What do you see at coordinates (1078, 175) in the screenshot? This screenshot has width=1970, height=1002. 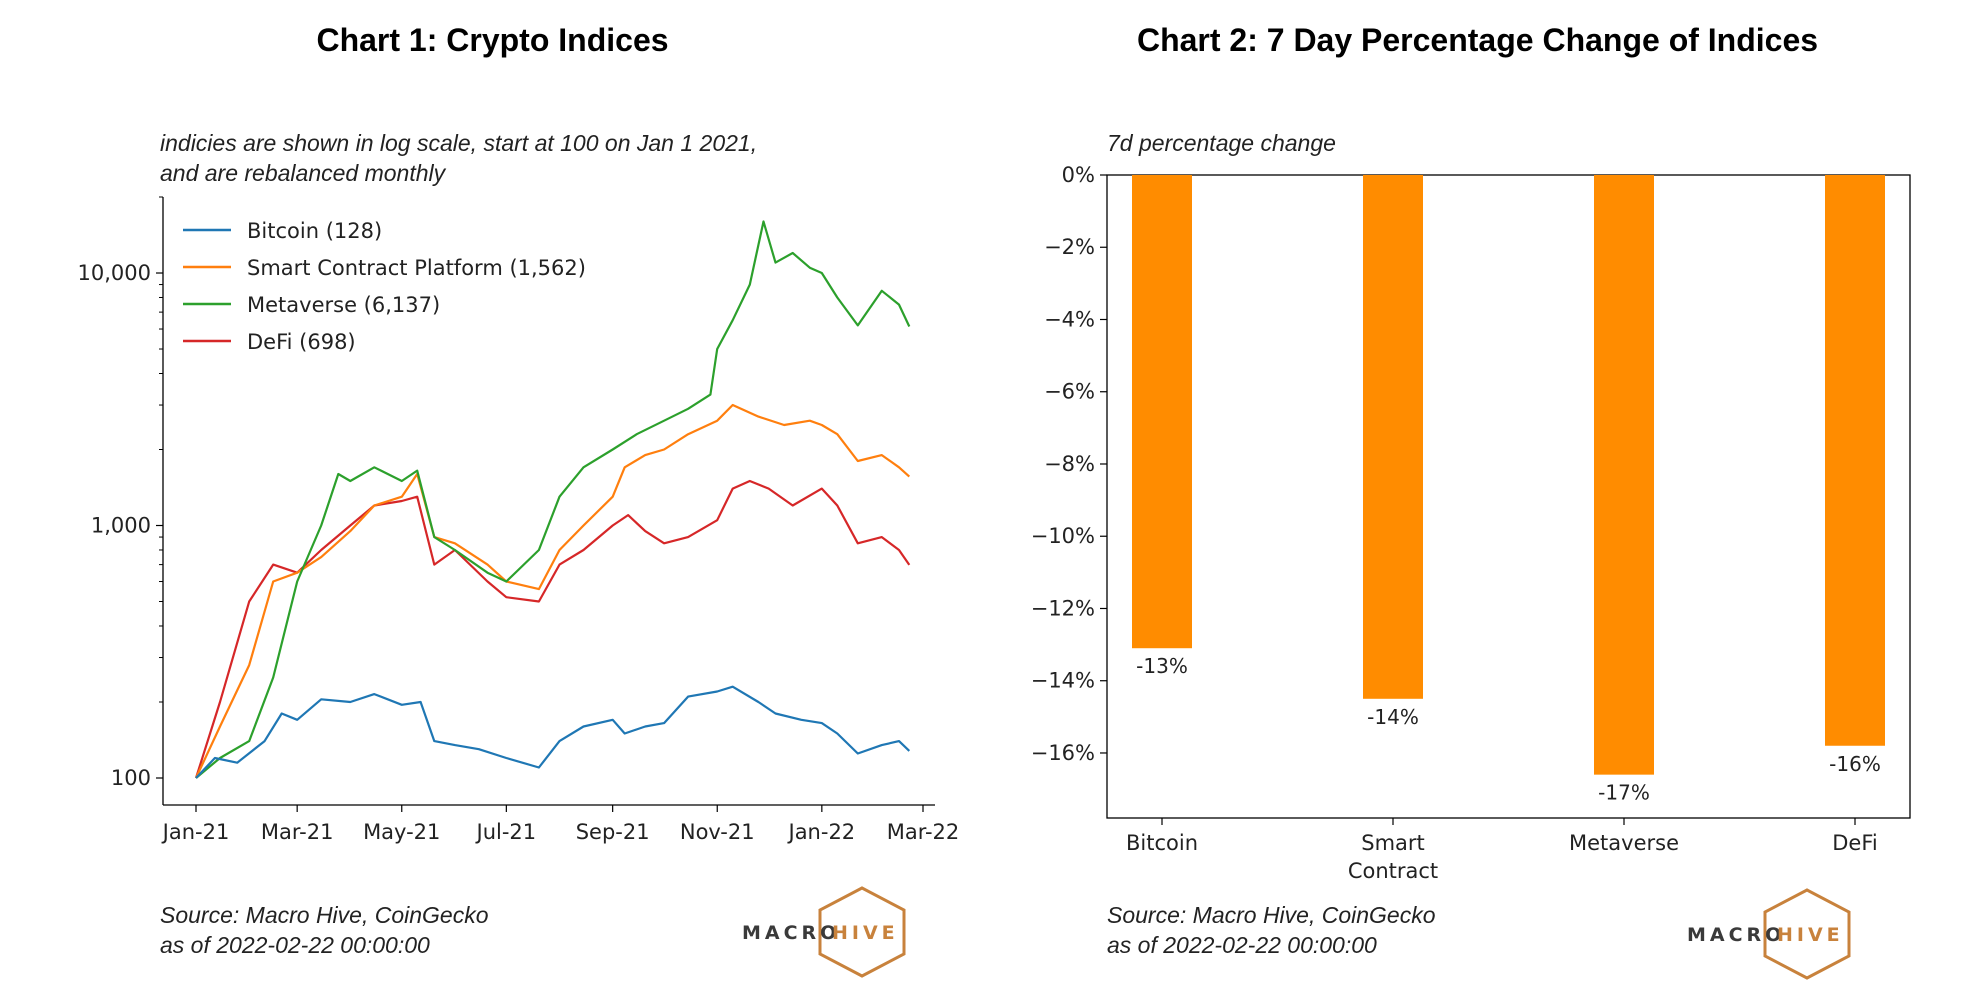 I see `y-tick-label-0: 0%` at bounding box center [1078, 175].